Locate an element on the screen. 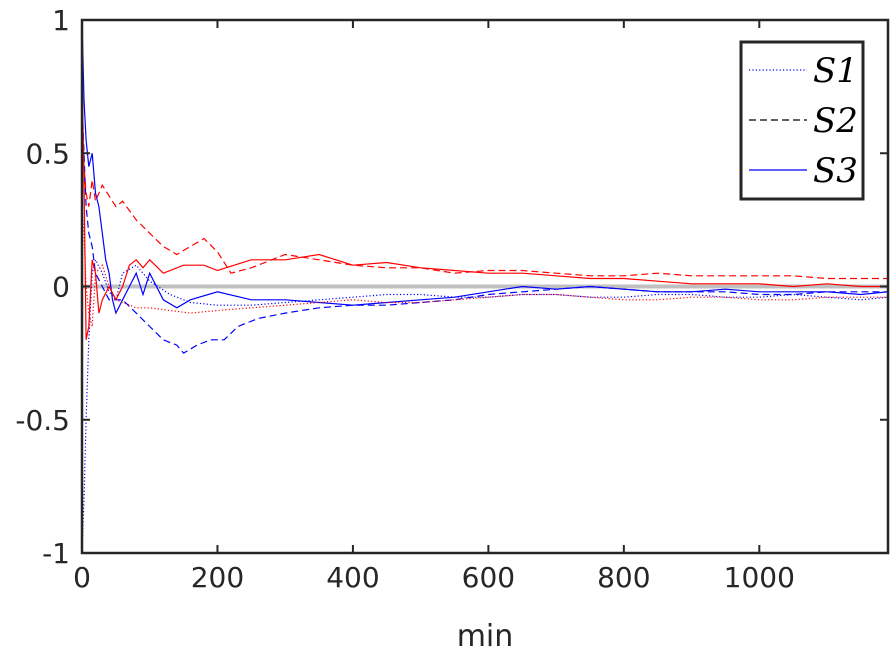 The width and height of the screenshot is (891, 659). x-tick-label: 0 is located at coordinates (82, 577).